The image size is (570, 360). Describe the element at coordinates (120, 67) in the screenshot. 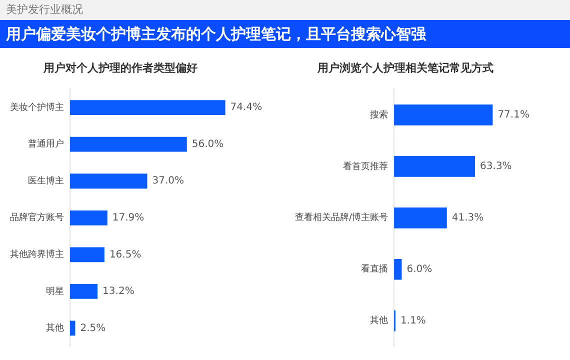

I see `chart-title: 用户对个人护理的作者类型偏好` at that location.